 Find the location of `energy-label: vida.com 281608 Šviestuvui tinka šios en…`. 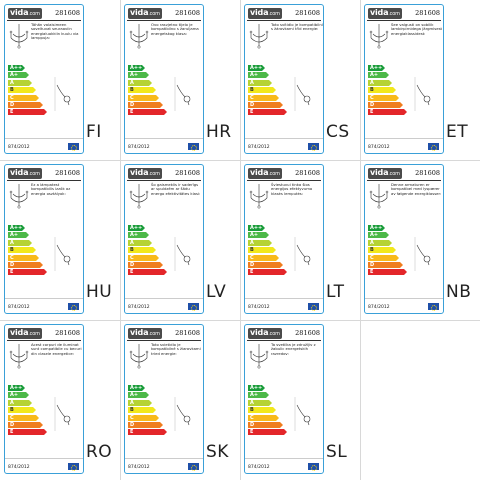

energy-label: vida.com 281608 Šviestuvui tinka šios en… is located at coordinates (284, 239).